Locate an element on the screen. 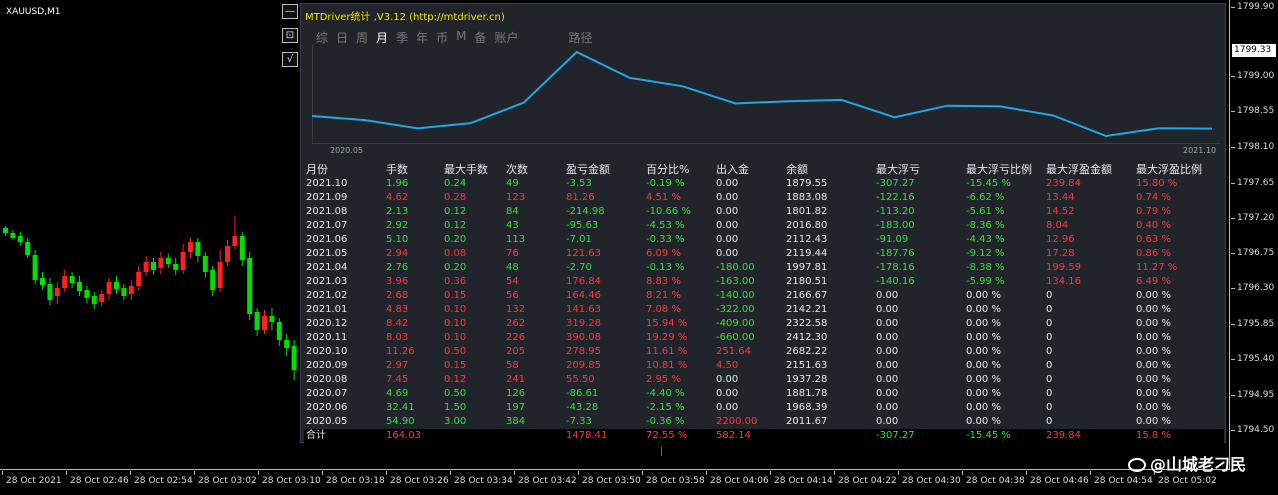 This screenshot has width=1278, height=495. time-tick-label: 28 Oct 04:38 is located at coordinates (995, 481).